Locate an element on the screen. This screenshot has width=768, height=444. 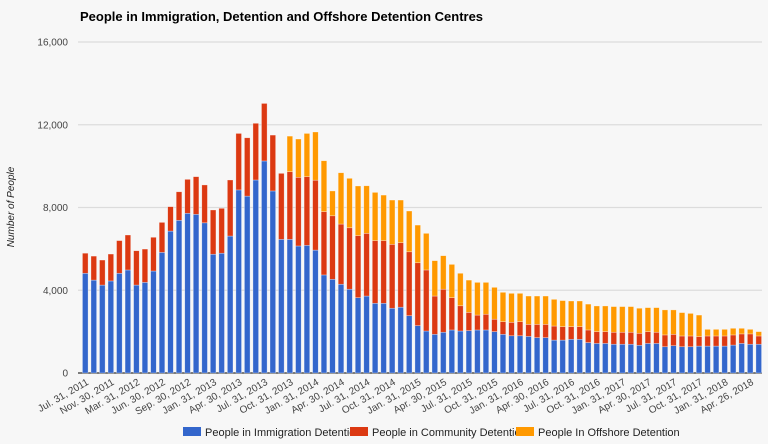
y-axis-ticks: 0 4,000 8,000 12,000 16,000 is located at coordinates (52, 209).